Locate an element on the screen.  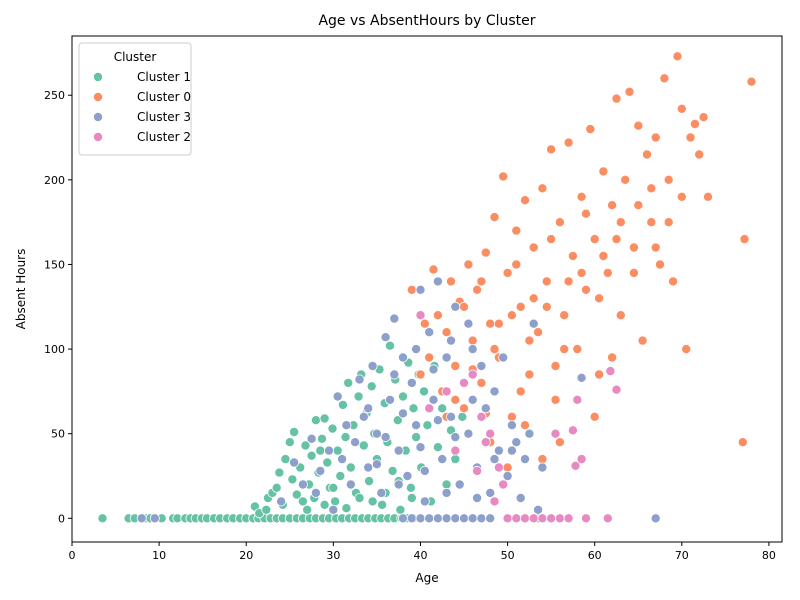
y-tick-label: 150 is located at coordinates (54, 264).